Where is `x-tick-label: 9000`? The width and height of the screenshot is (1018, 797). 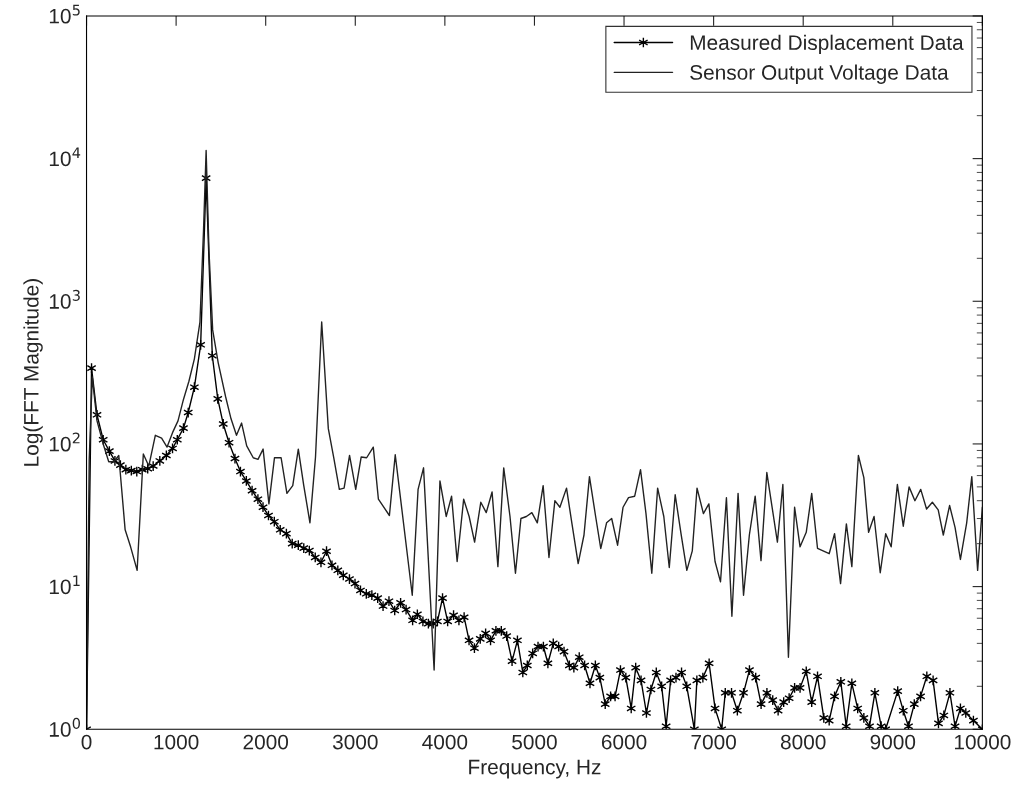
x-tick-label: 9000 is located at coordinates (893, 742).